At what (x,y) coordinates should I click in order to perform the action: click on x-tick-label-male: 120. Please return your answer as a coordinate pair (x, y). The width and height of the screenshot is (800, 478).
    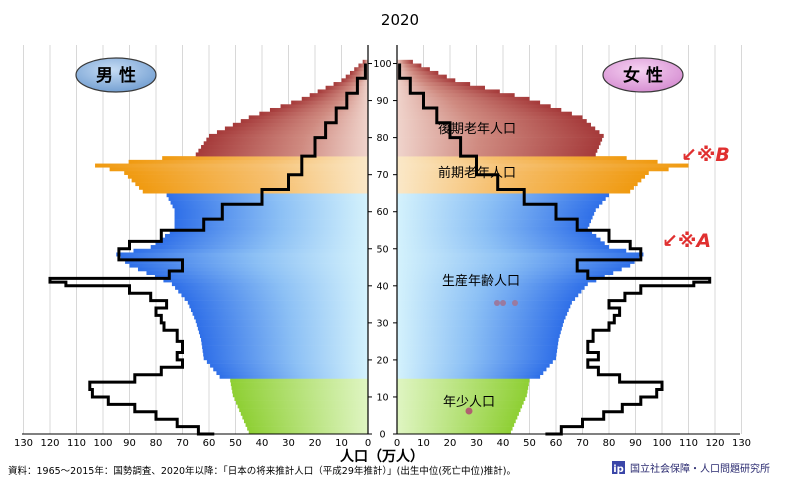
    Looking at the image, I should click on (49, 443).